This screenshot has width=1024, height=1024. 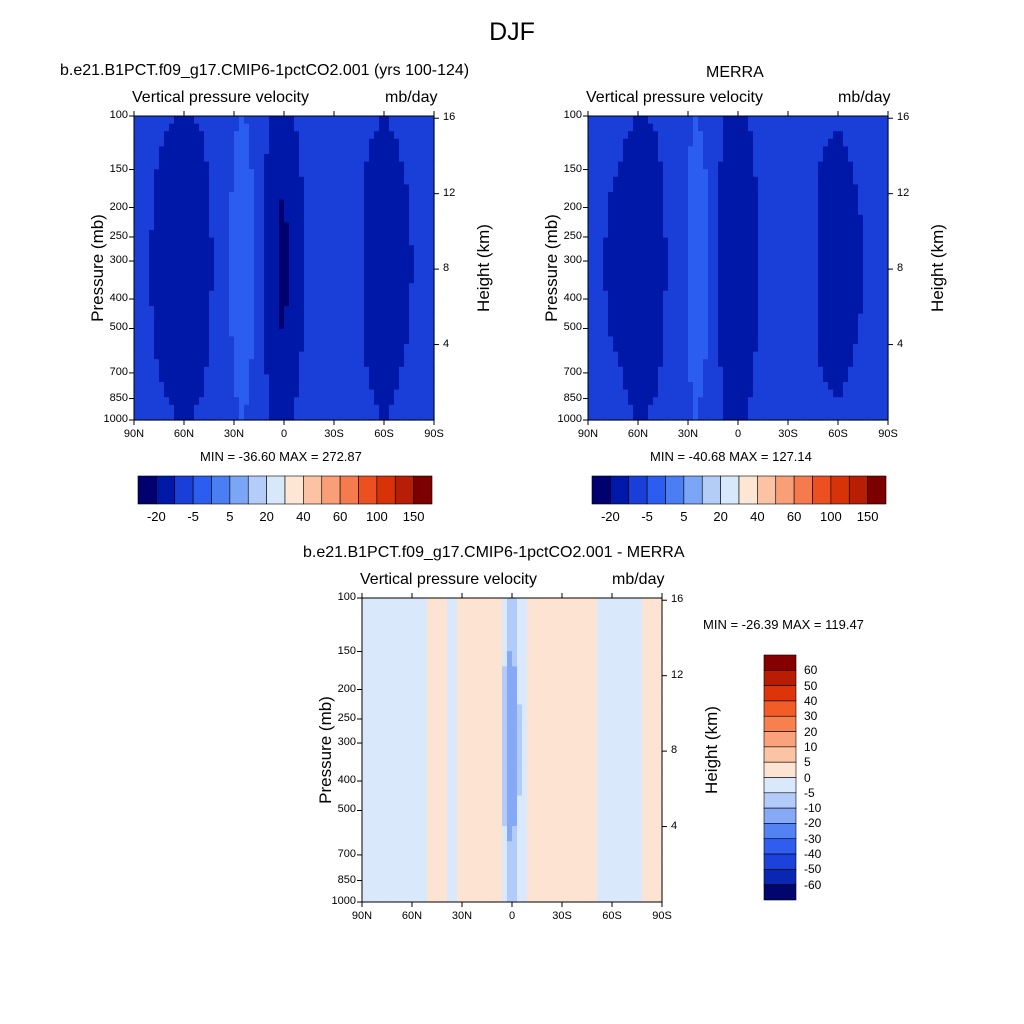 I want to click on pressure-tick-label: 300, so click(x=118, y=260).